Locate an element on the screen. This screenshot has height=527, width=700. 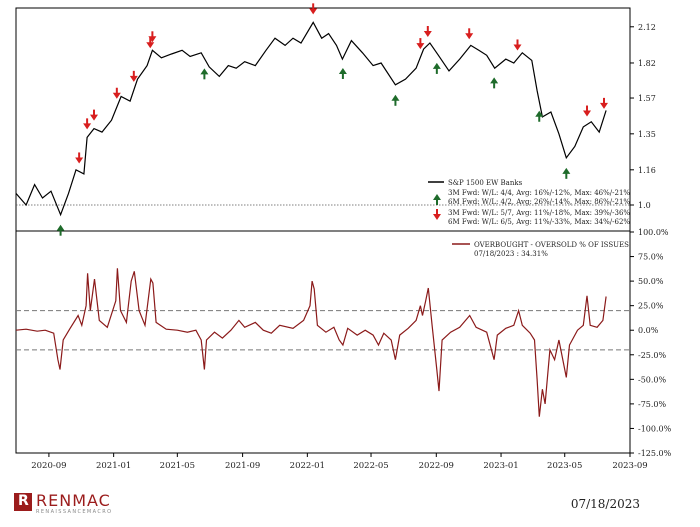
osc-ytick-label: -75.0% is located at coordinates (652, 404).